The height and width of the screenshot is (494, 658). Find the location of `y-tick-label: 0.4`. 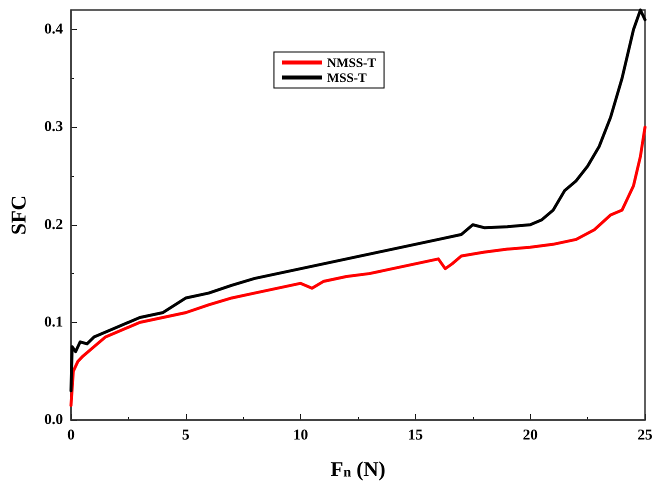

y-tick-label: 0.4 is located at coordinates (54, 30).